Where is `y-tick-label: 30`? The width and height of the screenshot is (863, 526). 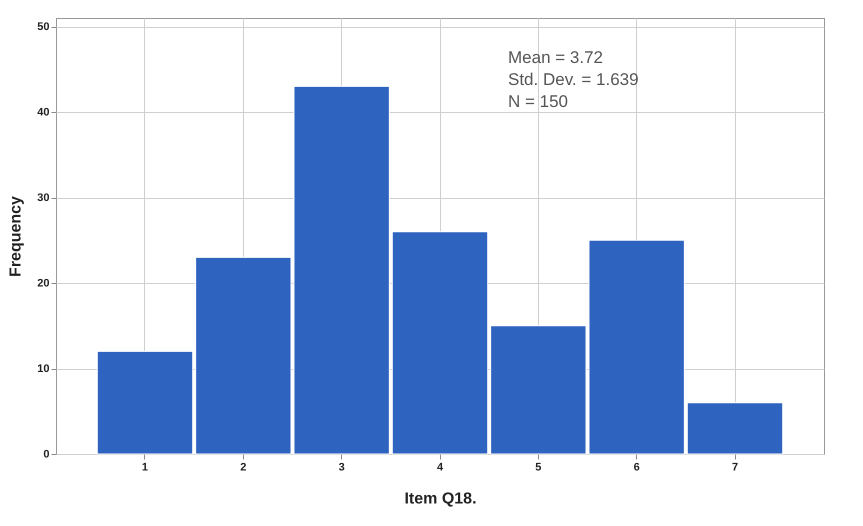
y-tick-label: 30 is located at coordinates (43, 198).